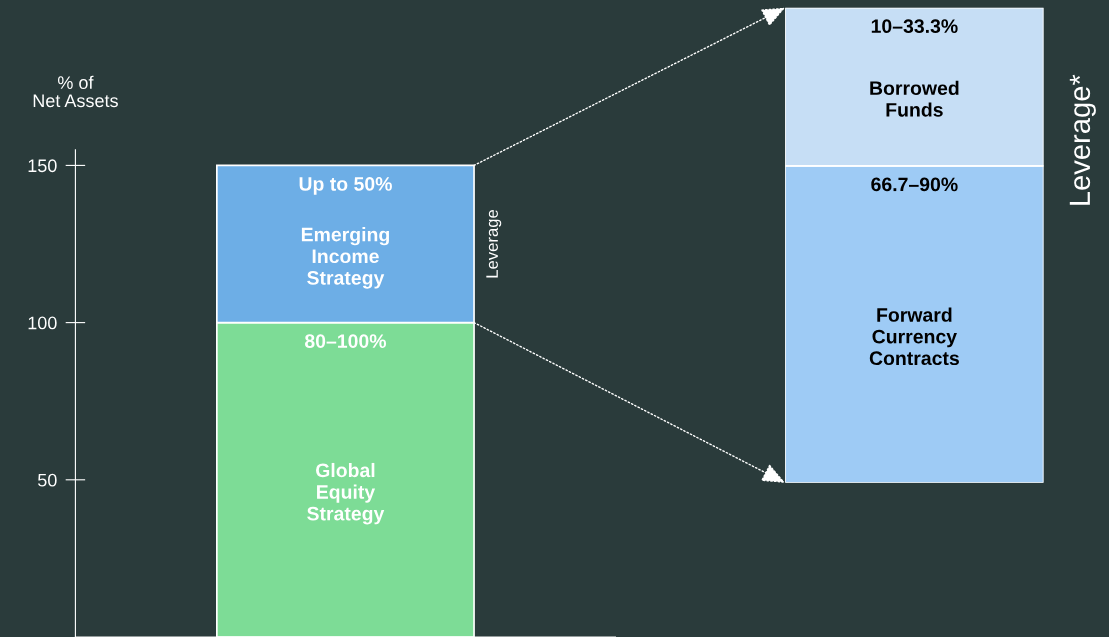 The width and height of the screenshot is (1109, 637). I want to click on series-label: Forward Currency Contracts, so click(914, 336).